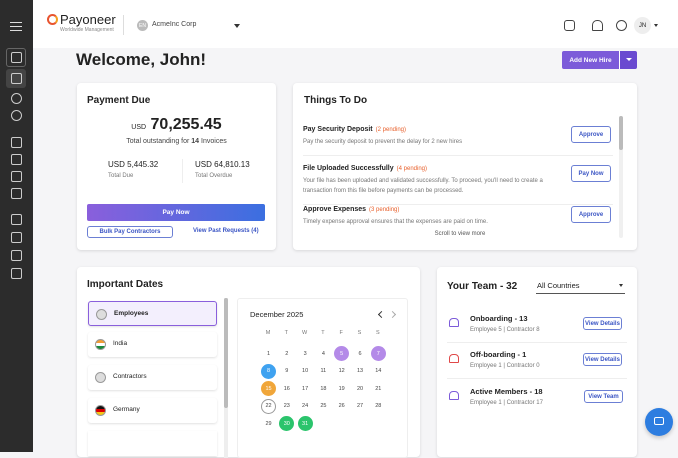  What do you see at coordinates (323, 371) in the screenshot?
I see `day: 11` at bounding box center [323, 371].